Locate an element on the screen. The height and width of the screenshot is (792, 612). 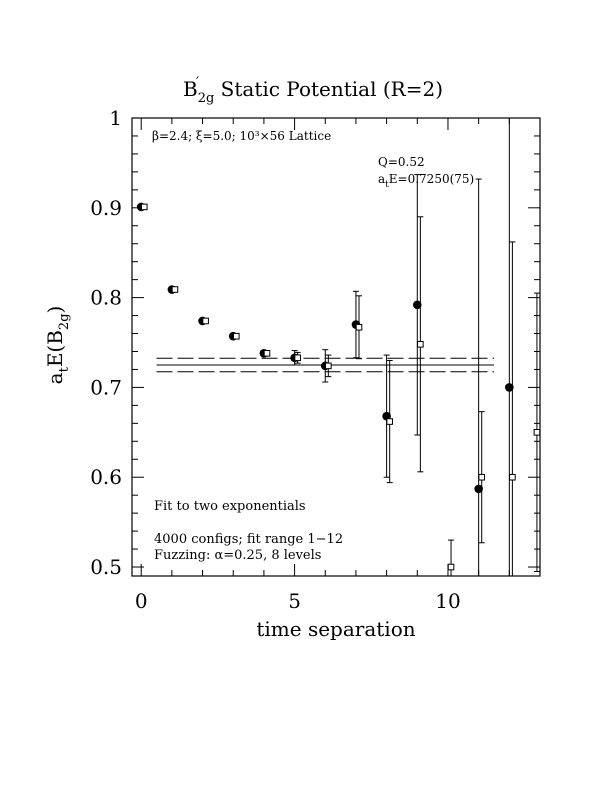
y-tick-label: 0.6 is located at coordinates (106, 477).